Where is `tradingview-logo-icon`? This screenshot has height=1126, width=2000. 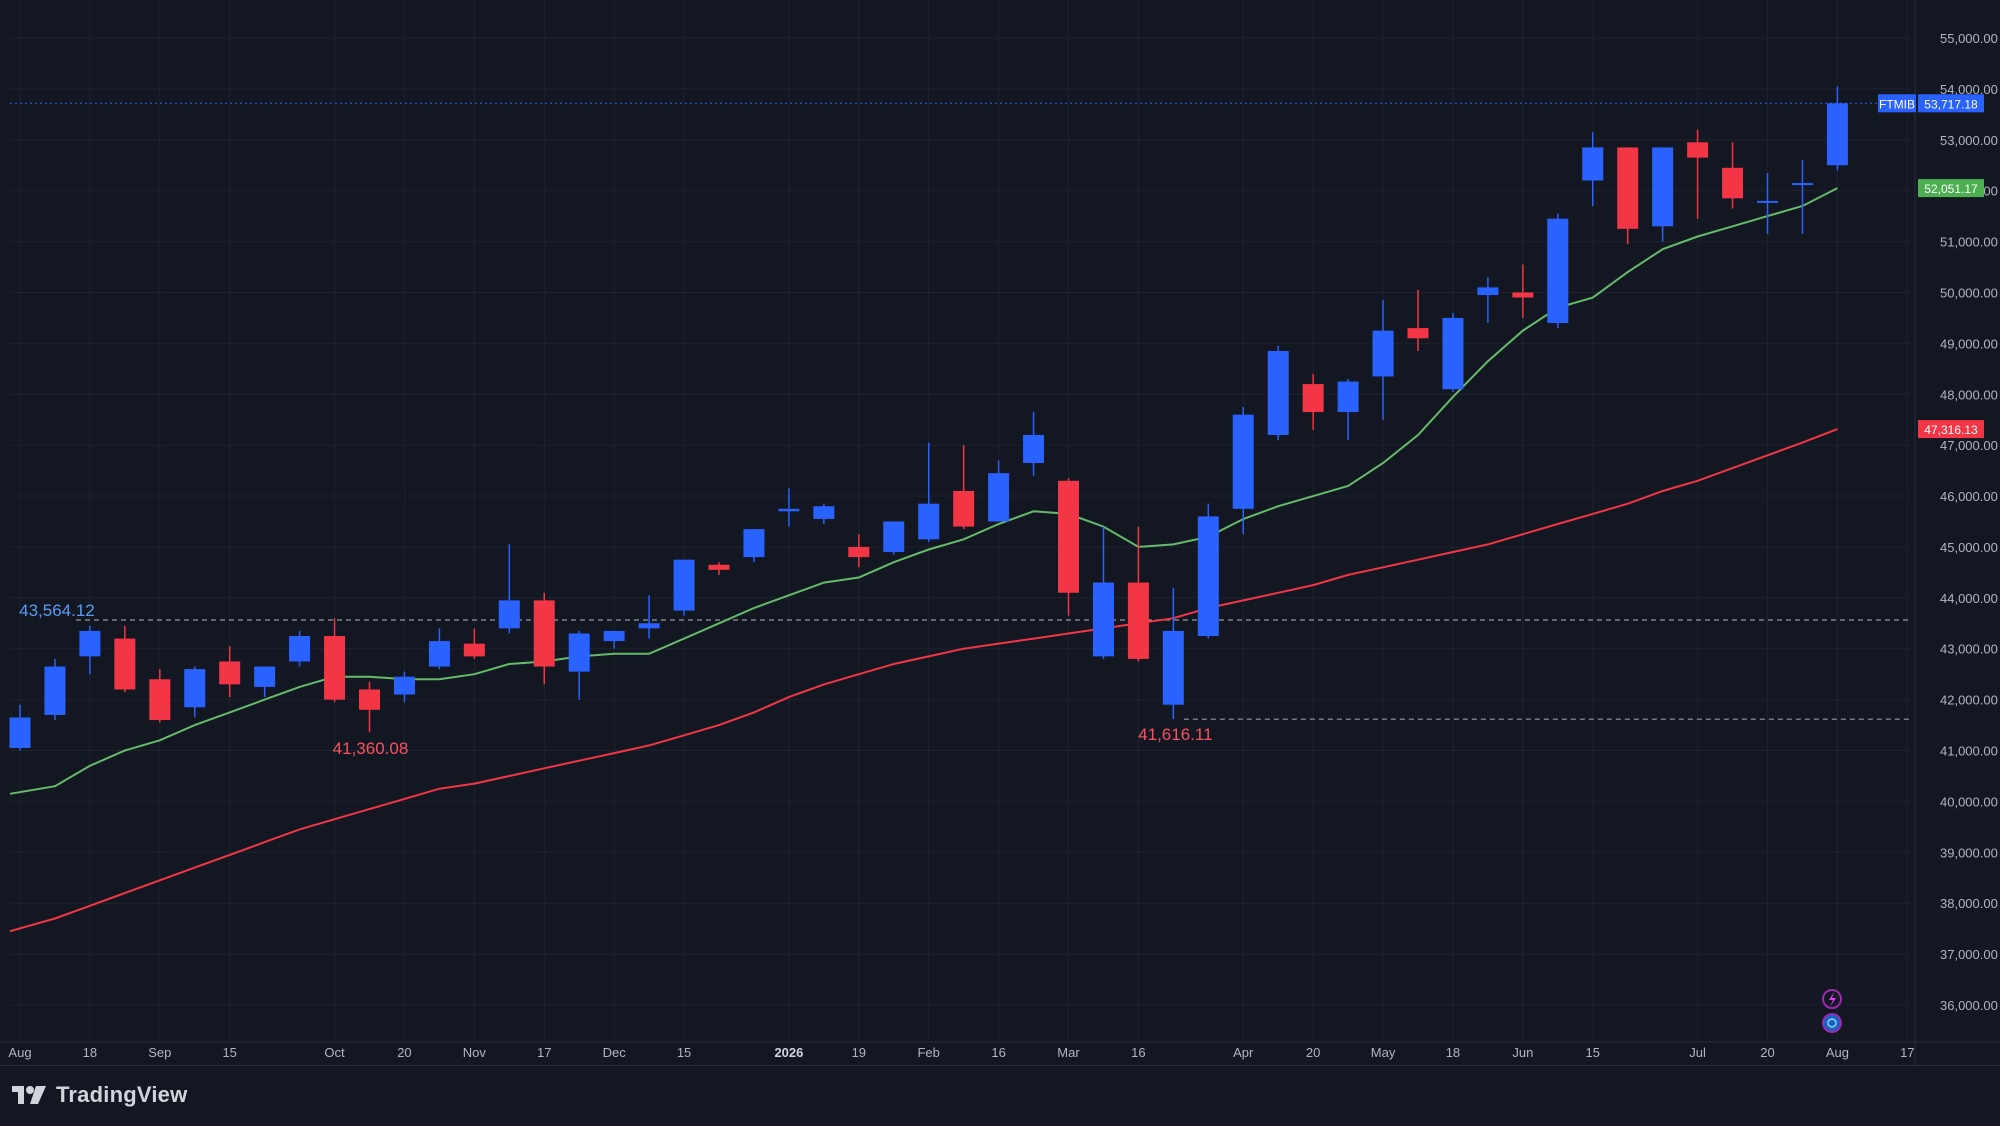
tradingview-logo-icon is located at coordinates (29, 1095).